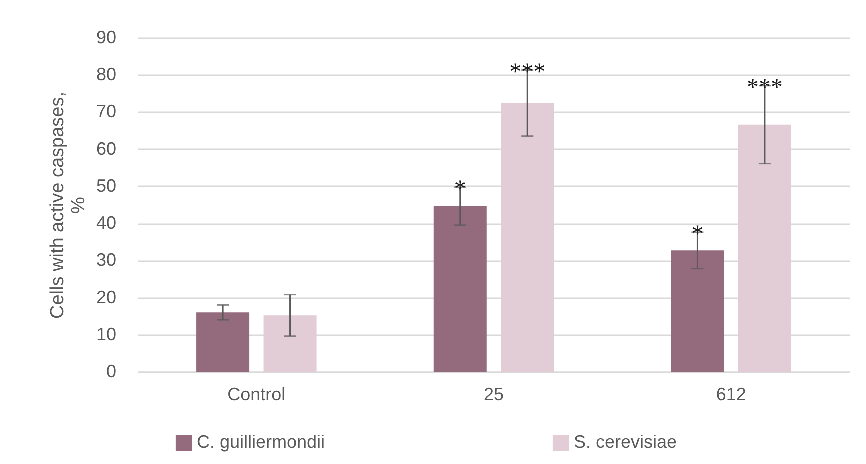 This screenshot has height=464, width=866. I want to click on y-tick-label: 70, so click(106, 112).